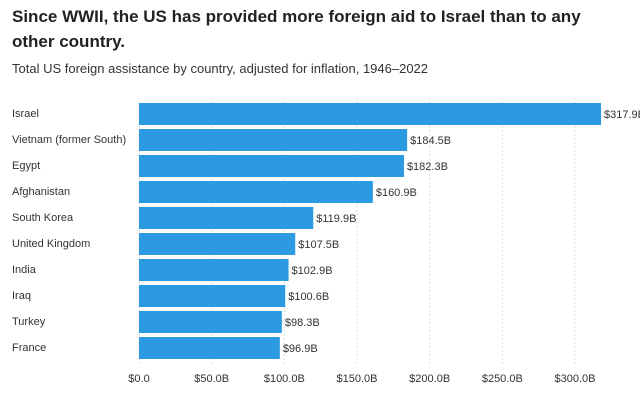 The height and width of the screenshot is (400, 640). Describe the element at coordinates (284, 379) in the screenshot. I see `x-tick-label: $100.0B` at that location.